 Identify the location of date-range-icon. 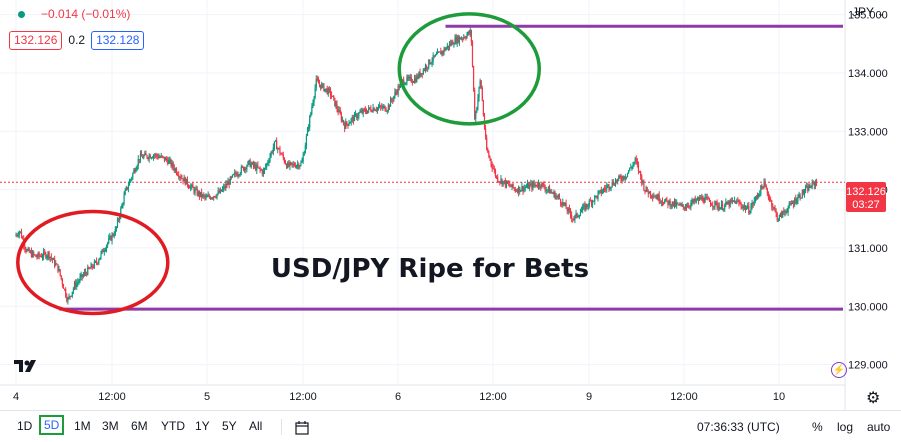
(302, 428).